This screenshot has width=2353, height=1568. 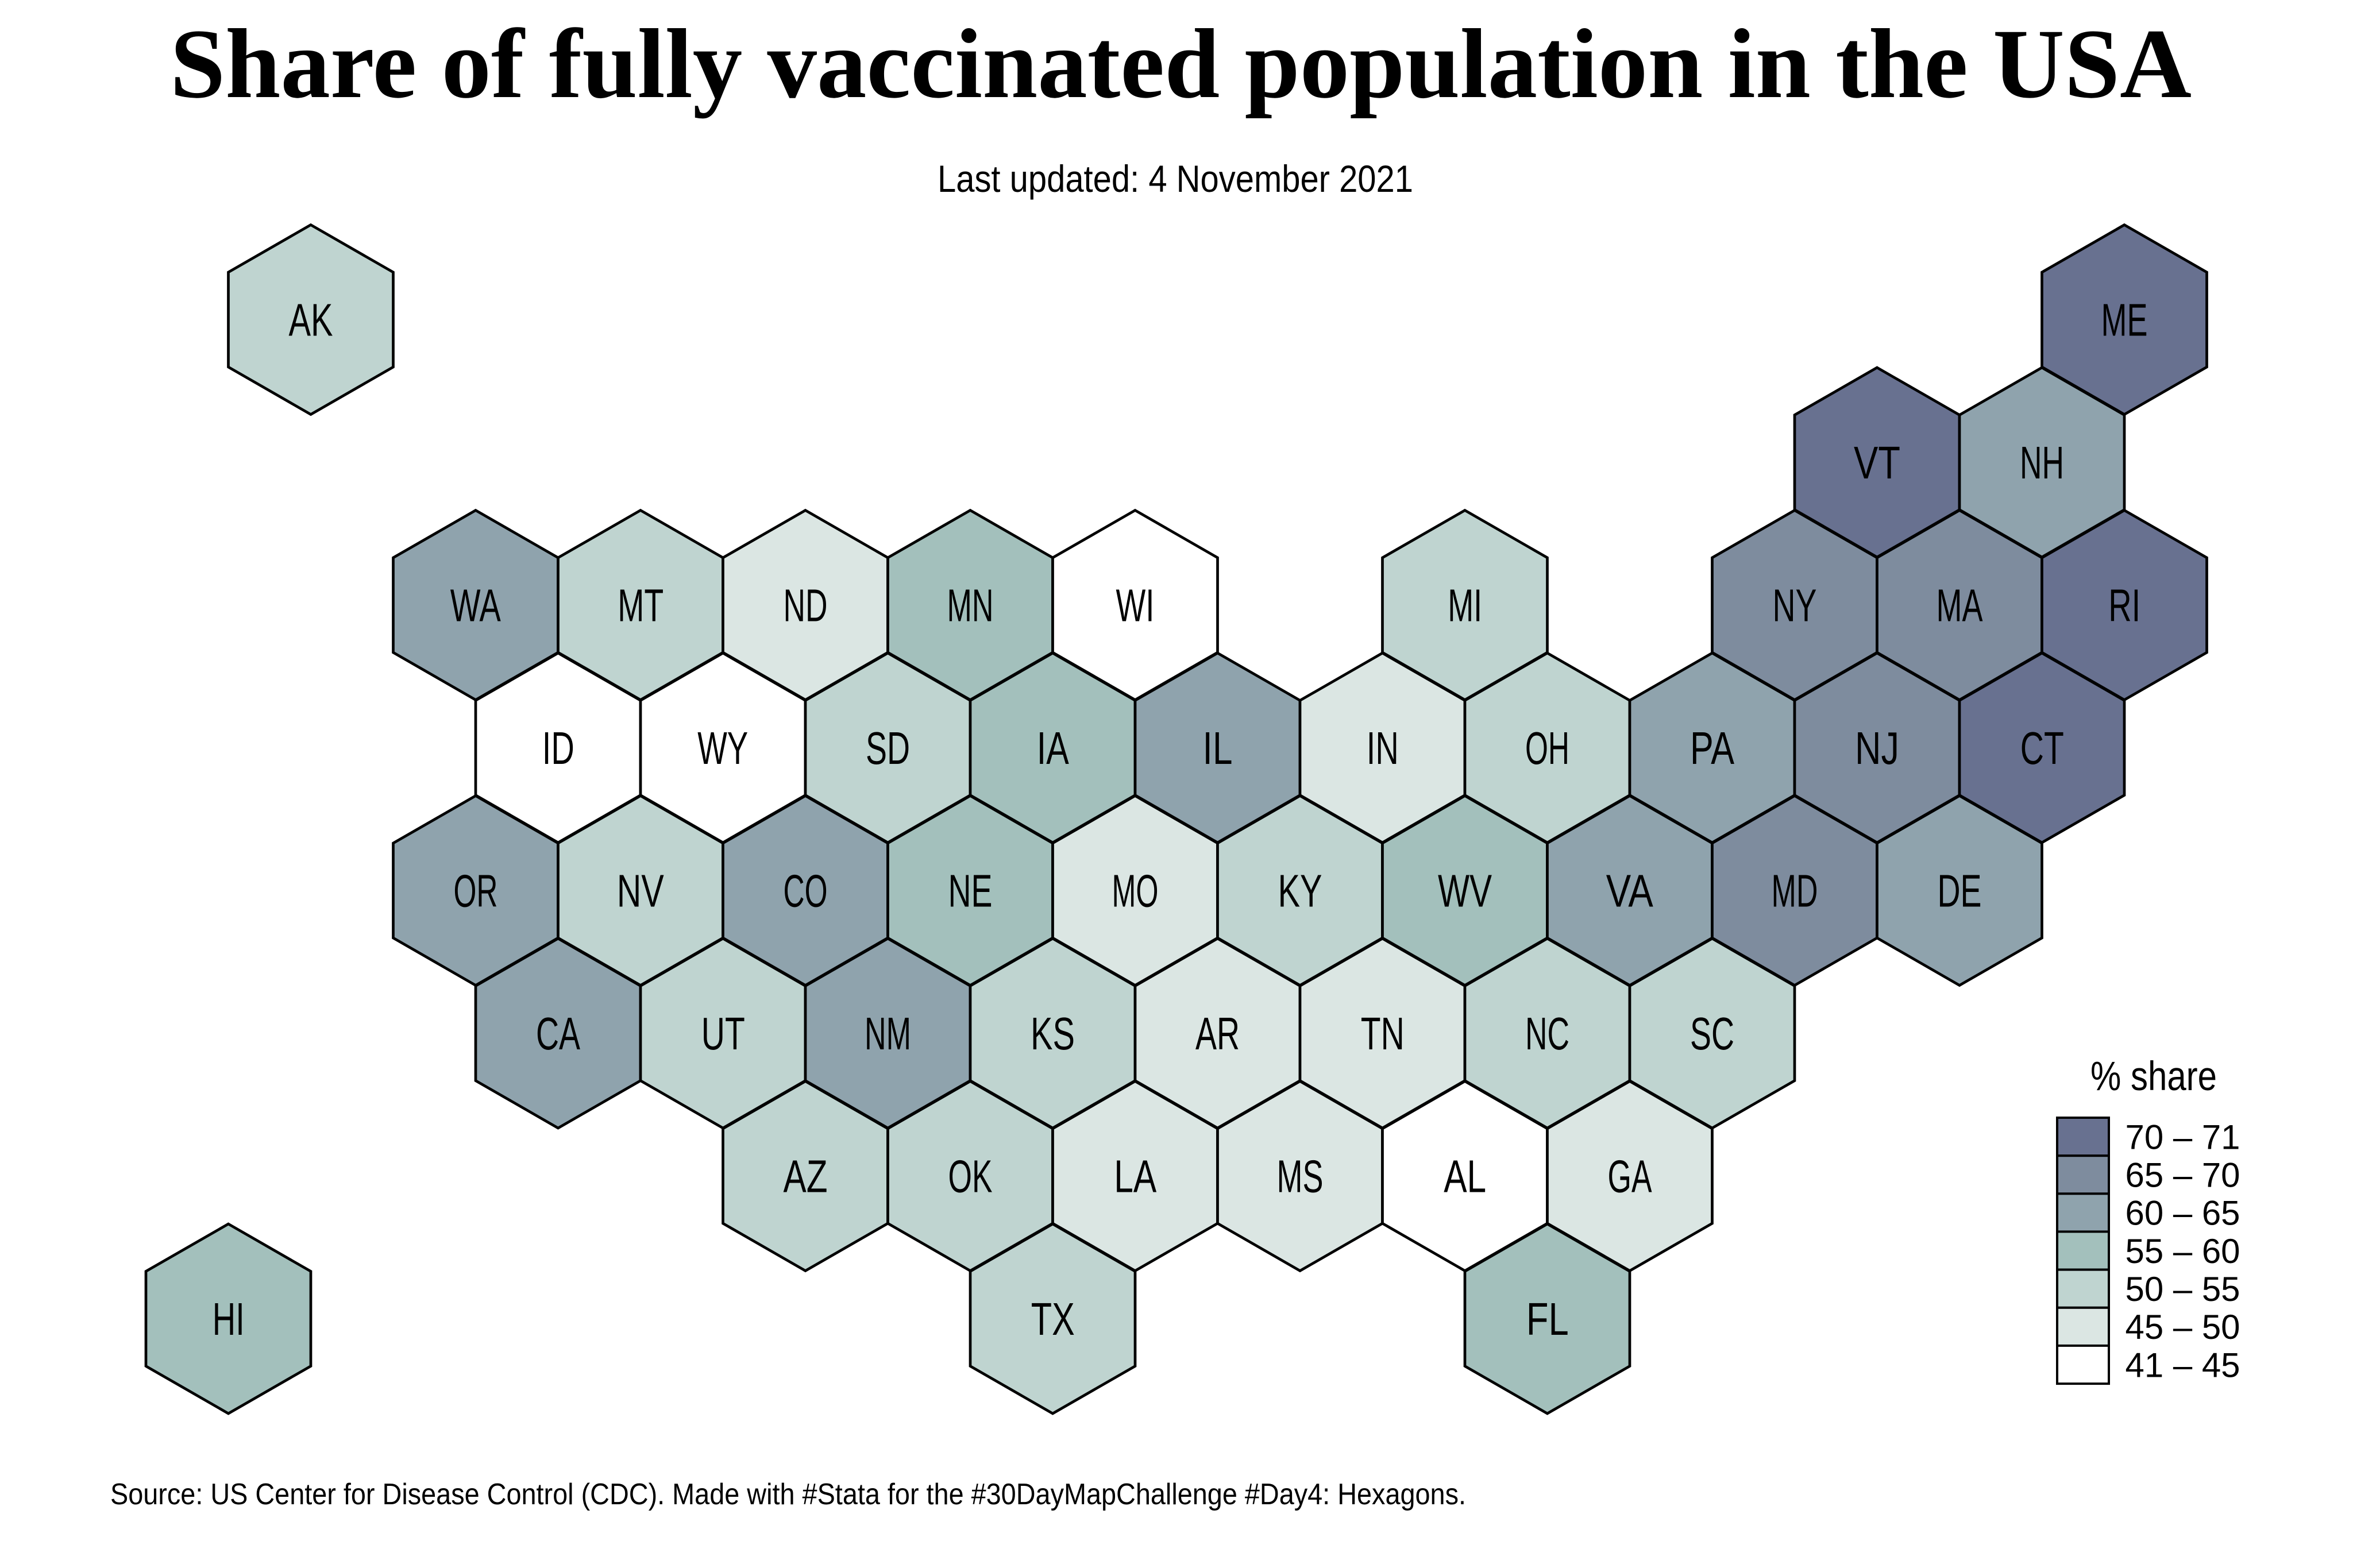 What do you see at coordinates (475, 605) in the screenshot?
I see `svg-text: WA` at bounding box center [475, 605].